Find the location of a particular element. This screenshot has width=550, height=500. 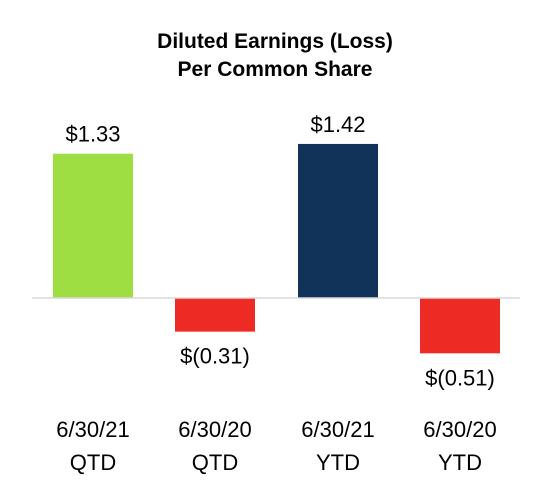

chart-title-line-2: Per Common Share is located at coordinates (275, 69).